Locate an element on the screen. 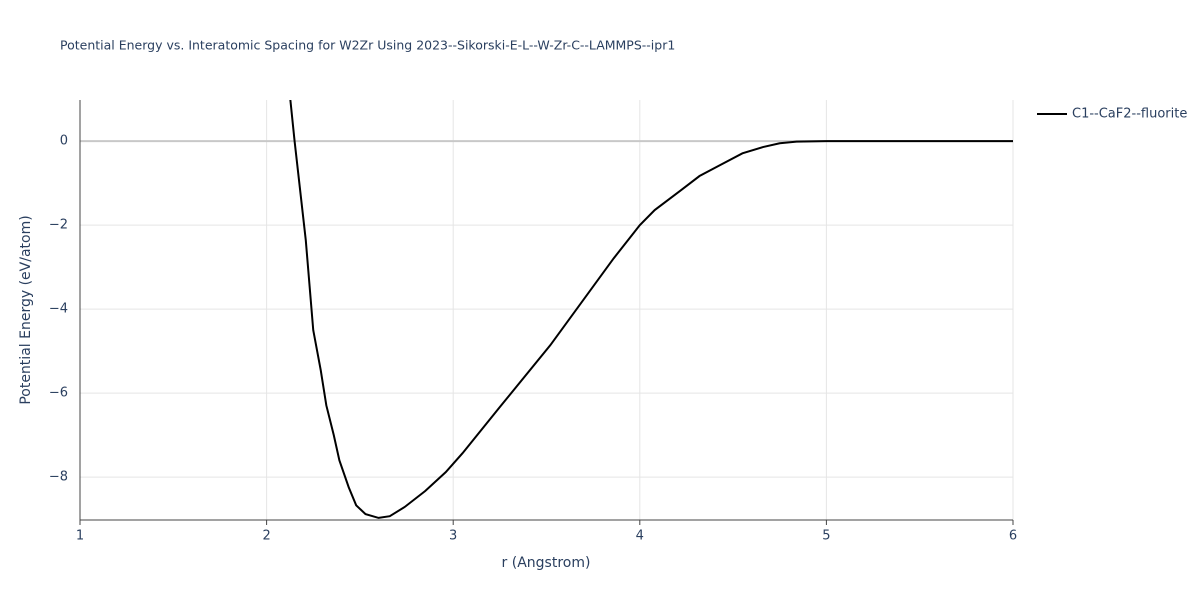  y-tick-label: 0 is located at coordinates (64, 141).